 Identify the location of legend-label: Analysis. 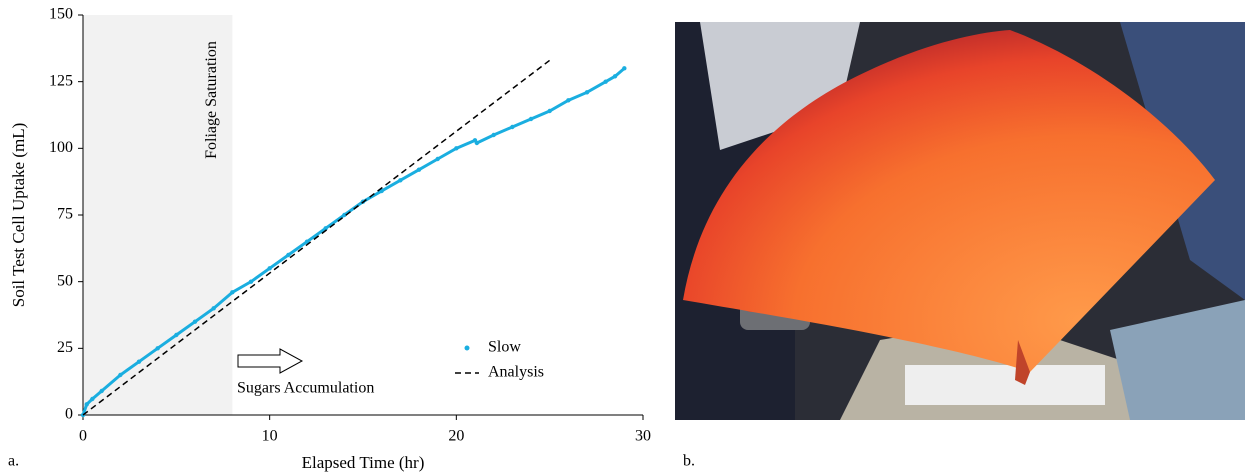
(516, 372).